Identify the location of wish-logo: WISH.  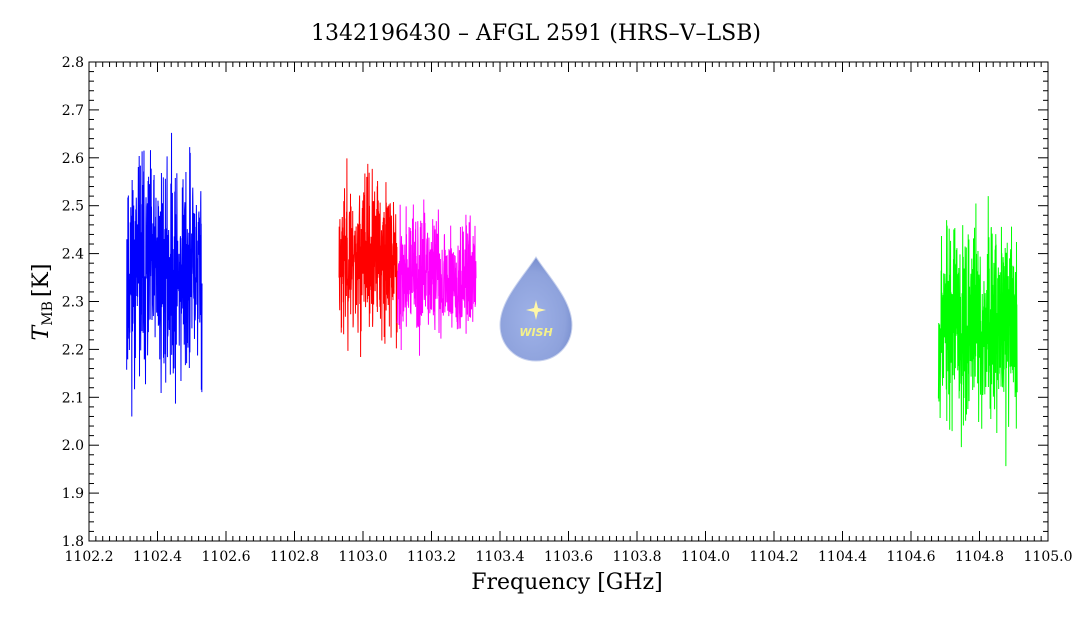
(536, 309).